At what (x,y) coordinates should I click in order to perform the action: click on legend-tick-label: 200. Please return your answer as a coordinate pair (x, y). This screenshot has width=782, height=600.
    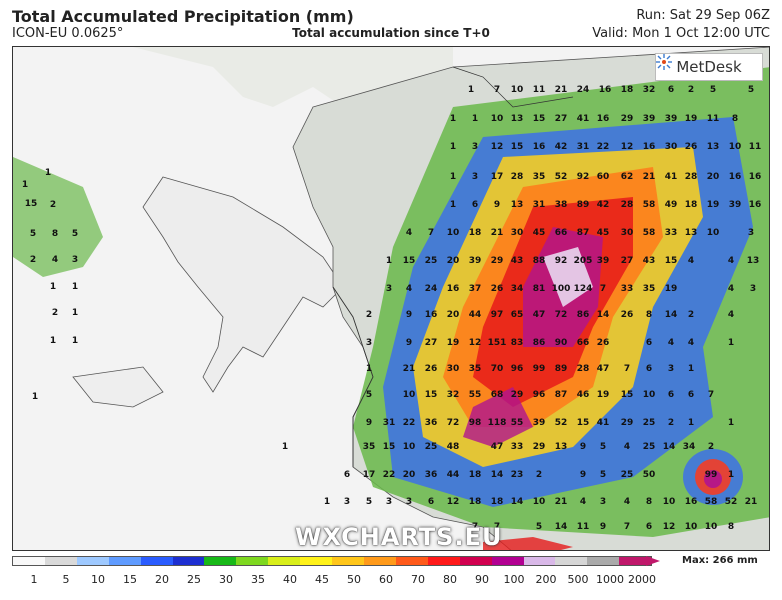
    Looking at the image, I should click on (546, 579).